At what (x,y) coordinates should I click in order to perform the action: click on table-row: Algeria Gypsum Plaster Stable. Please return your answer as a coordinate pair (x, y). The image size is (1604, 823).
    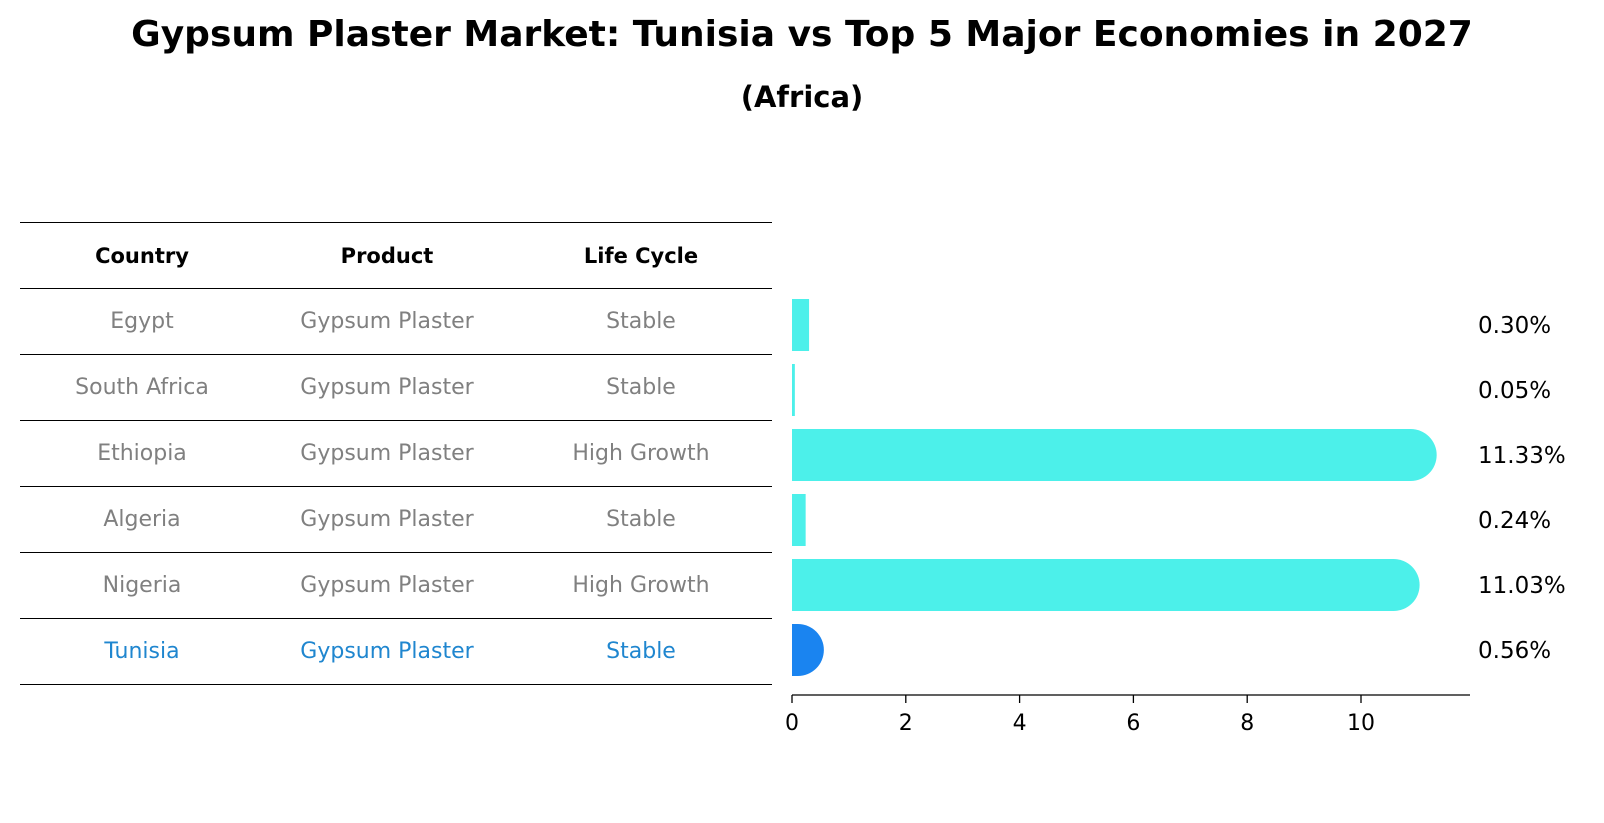
    Looking at the image, I should click on (396, 519).